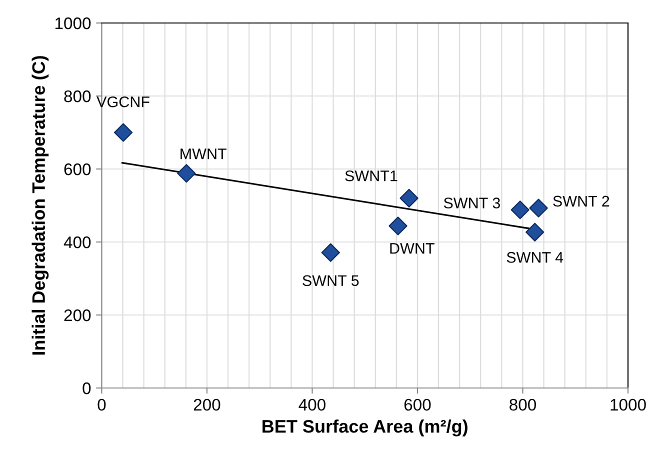 The width and height of the screenshot is (651, 469). I want to click on annotation: SWNT 5, so click(330, 280).